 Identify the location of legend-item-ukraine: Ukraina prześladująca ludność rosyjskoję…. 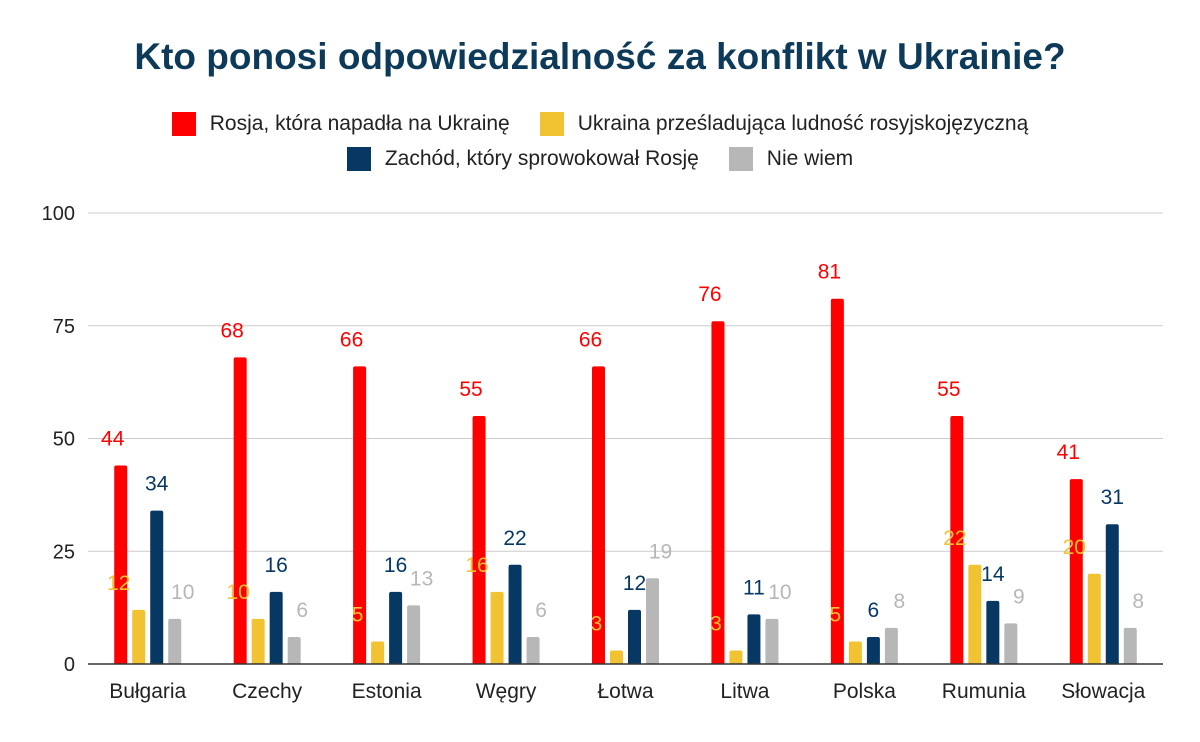
(784, 124).